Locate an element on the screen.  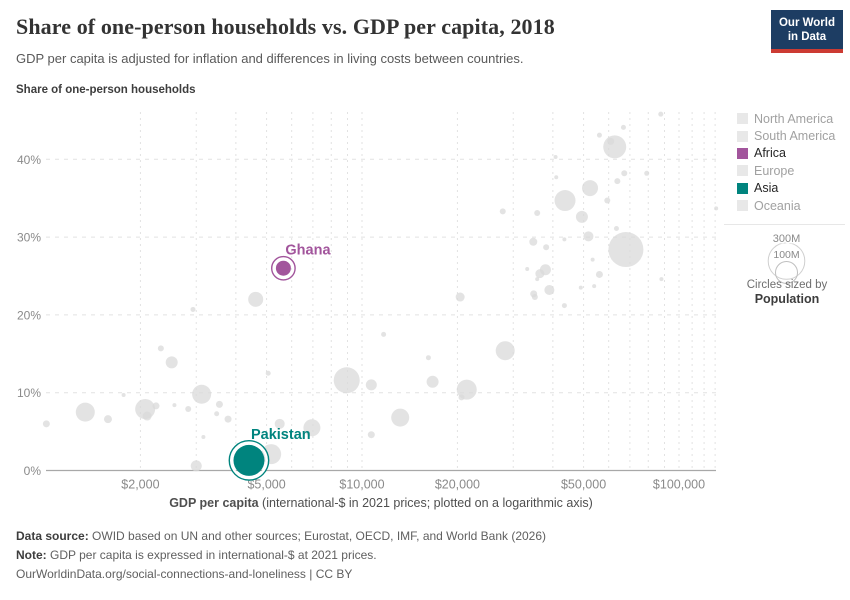
data-point-ghana is located at coordinates (283, 268).